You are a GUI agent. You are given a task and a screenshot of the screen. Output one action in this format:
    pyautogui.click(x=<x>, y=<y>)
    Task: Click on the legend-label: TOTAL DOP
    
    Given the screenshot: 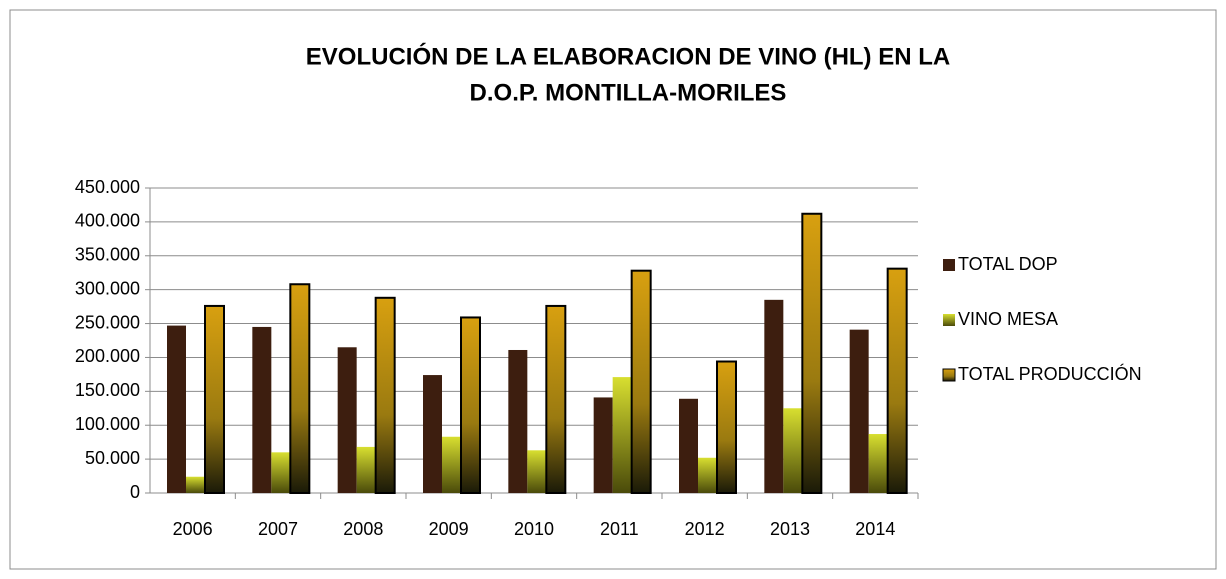 What is the action you would take?
    pyautogui.click(x=1008, y=264)
    